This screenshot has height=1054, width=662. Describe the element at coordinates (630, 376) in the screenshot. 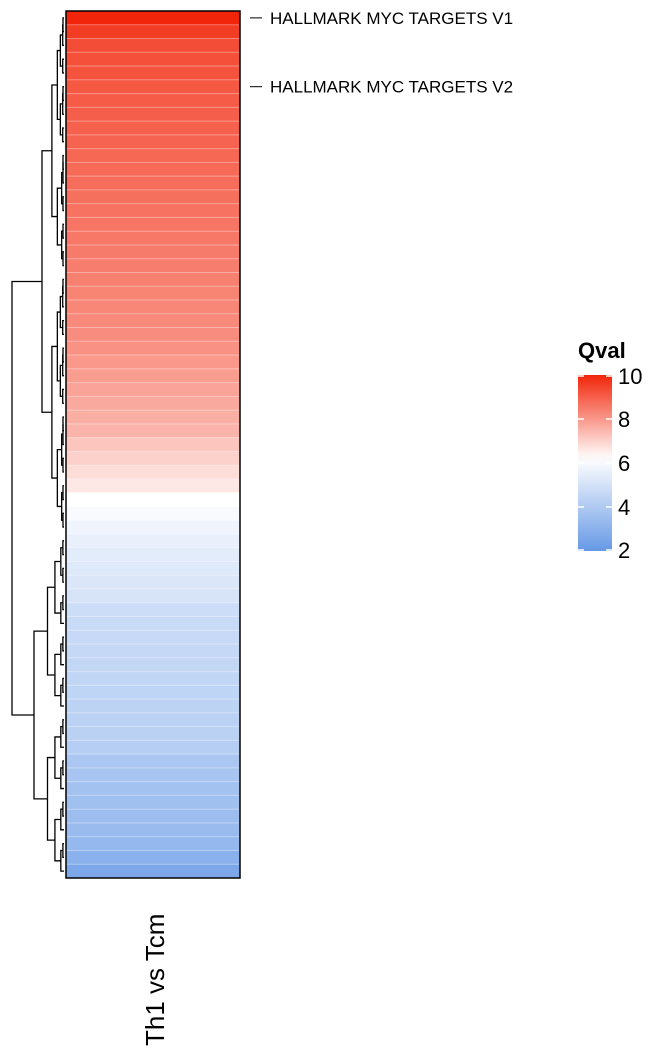

I see `legend-tick-label: 10` at that location.